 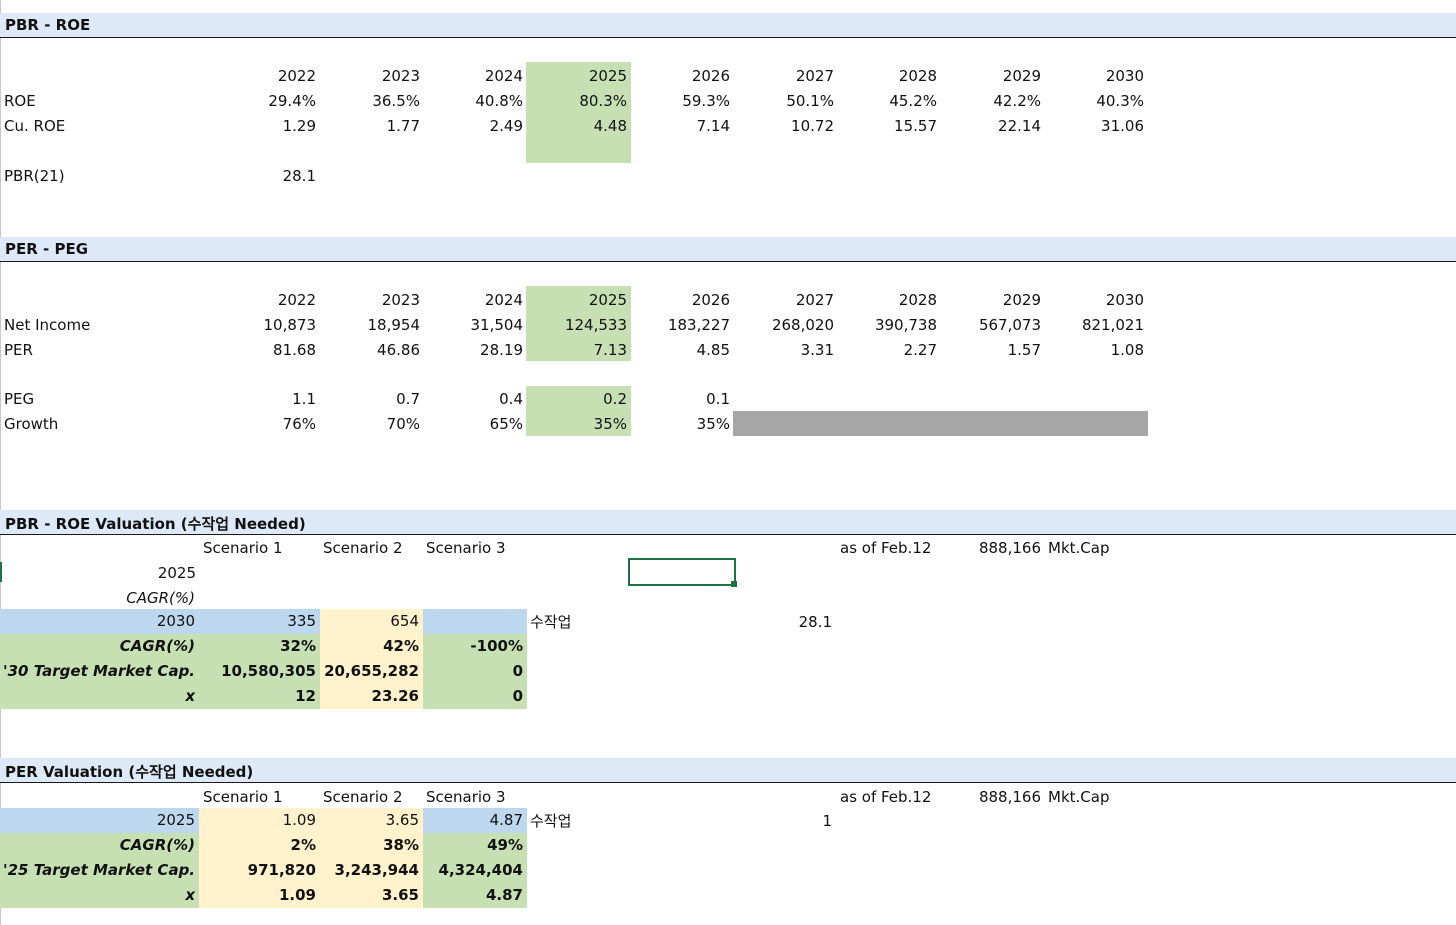 I want to click on cagr-scenario-1: 2%, so click(x=259, y=845).